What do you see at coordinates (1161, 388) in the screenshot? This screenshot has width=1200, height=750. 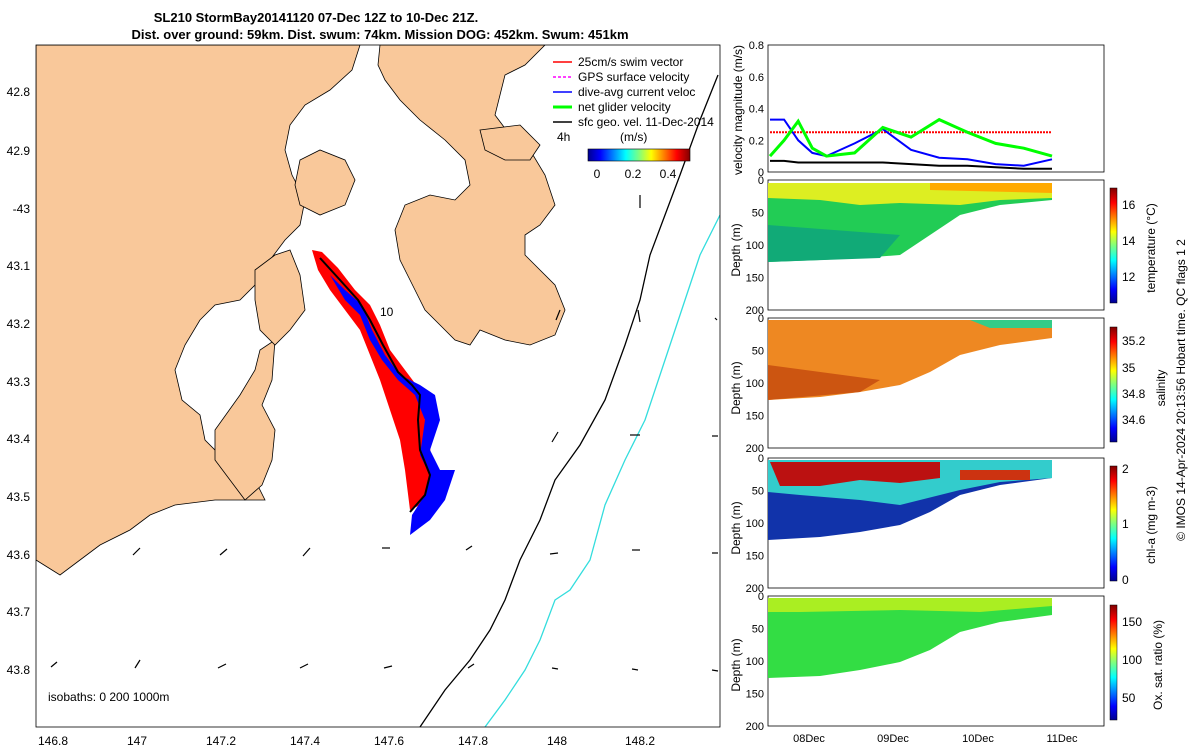 I see `salinity-colorbar-label: salinity` at bounding box center [1161, 388].